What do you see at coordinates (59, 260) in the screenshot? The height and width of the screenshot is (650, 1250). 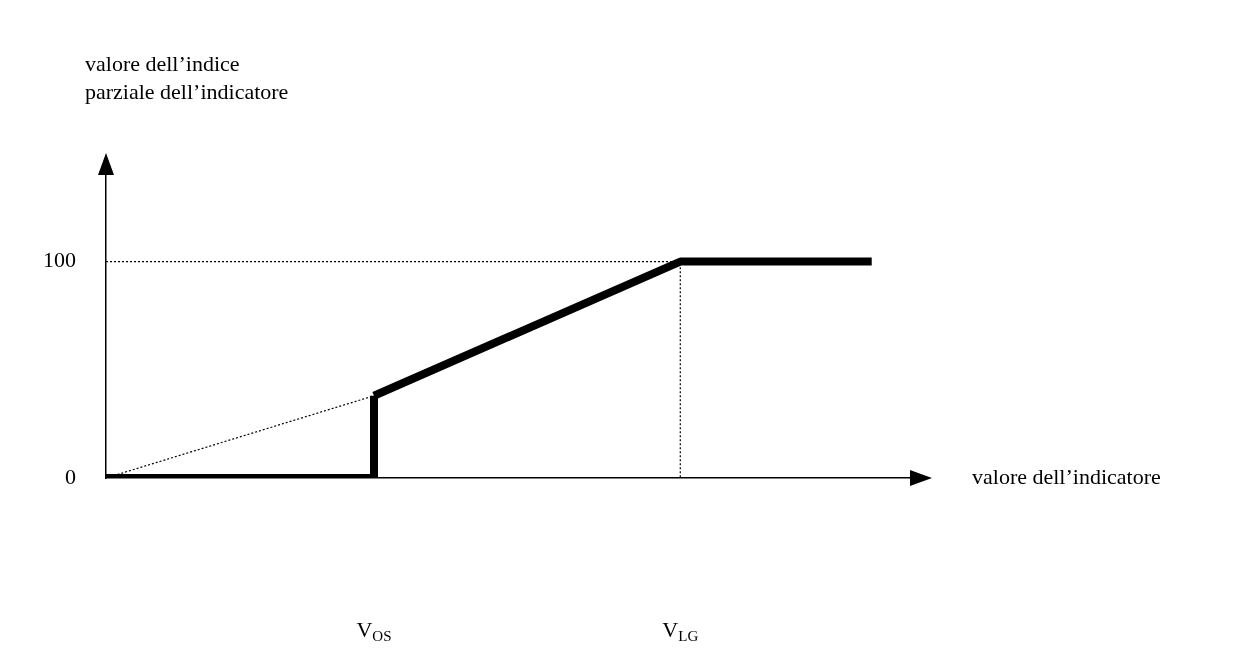 I see `y-tick-label: 100` at bounding box center [59, 260].